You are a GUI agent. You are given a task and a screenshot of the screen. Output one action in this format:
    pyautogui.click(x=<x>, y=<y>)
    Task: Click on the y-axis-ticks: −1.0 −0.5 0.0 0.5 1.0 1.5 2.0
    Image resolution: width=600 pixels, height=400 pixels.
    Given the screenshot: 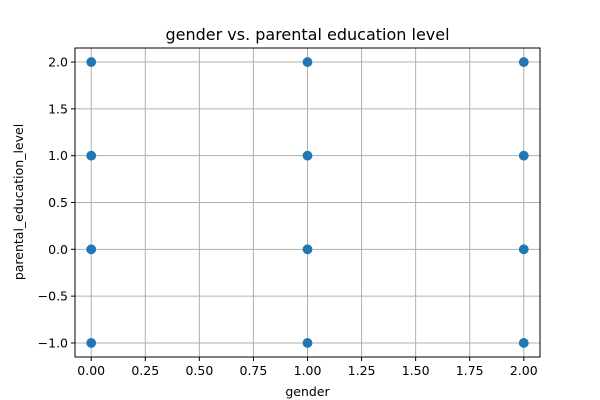 What is the action you would take?
    pyautogui.click(x=56, y=202)
    